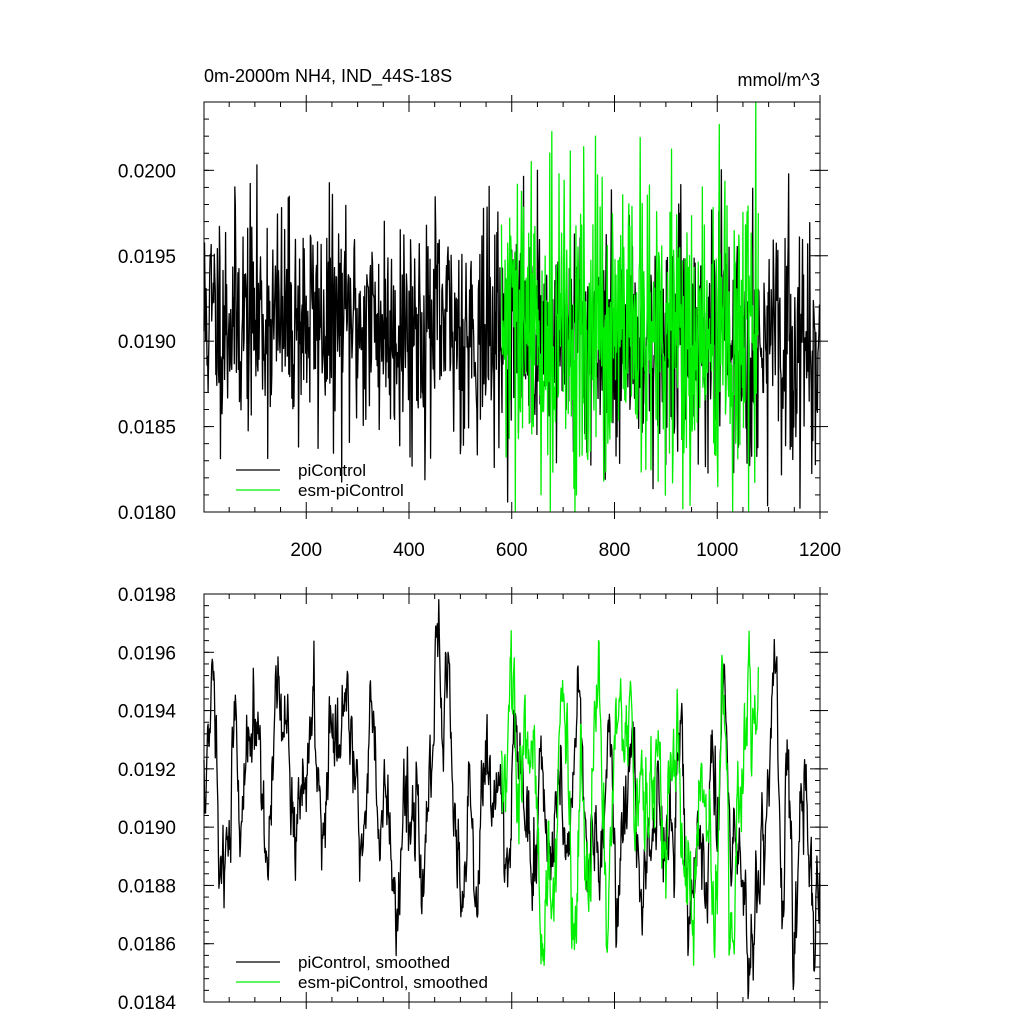 This screenshot has height=1024, width=1024. I want to click on y-tick-label: 0.0196, so click(147, 653).